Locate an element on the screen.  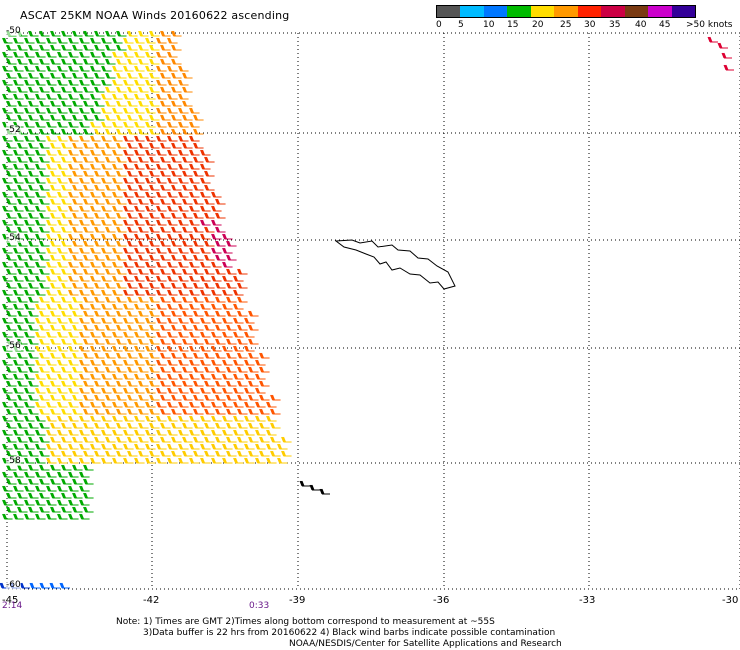
time-label-east: 0:33 is located at coordinates (259, 606).